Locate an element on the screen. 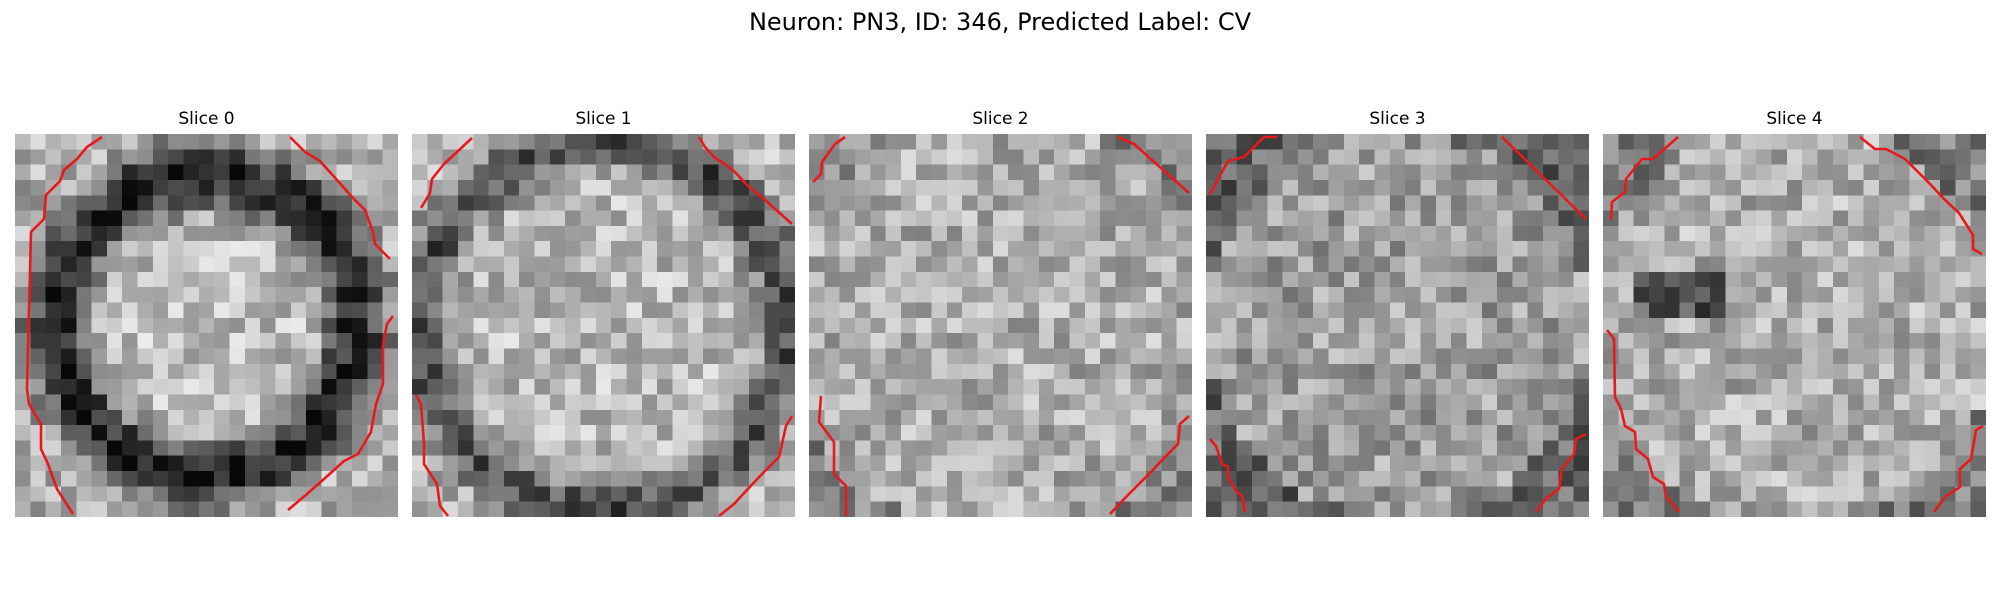 Image resolution: width=2000 pixels, height=600 pixels. slice-panel-3: Slice 3 is located at coordinates (1397, 312).